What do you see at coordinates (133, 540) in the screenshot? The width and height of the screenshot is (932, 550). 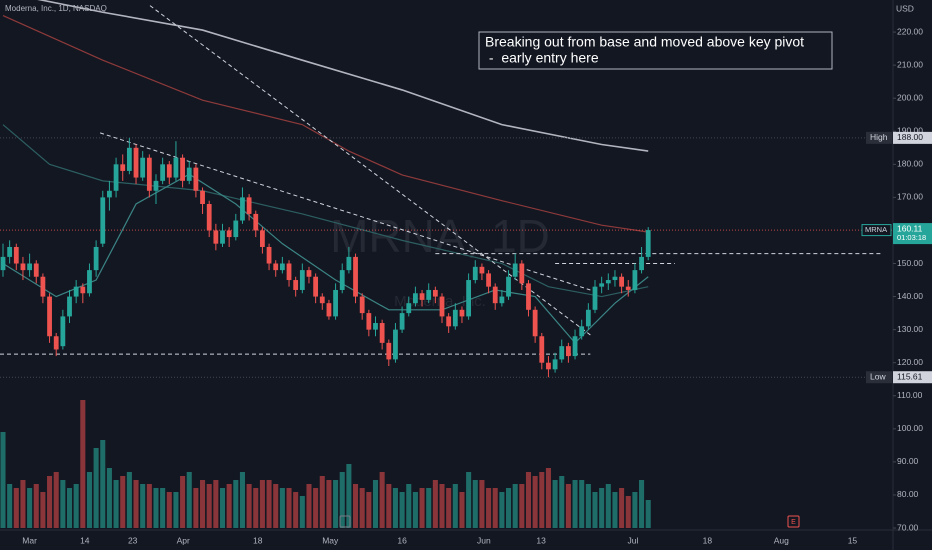 I see `x-tick-label: 23` at bounding box center [133, 540].